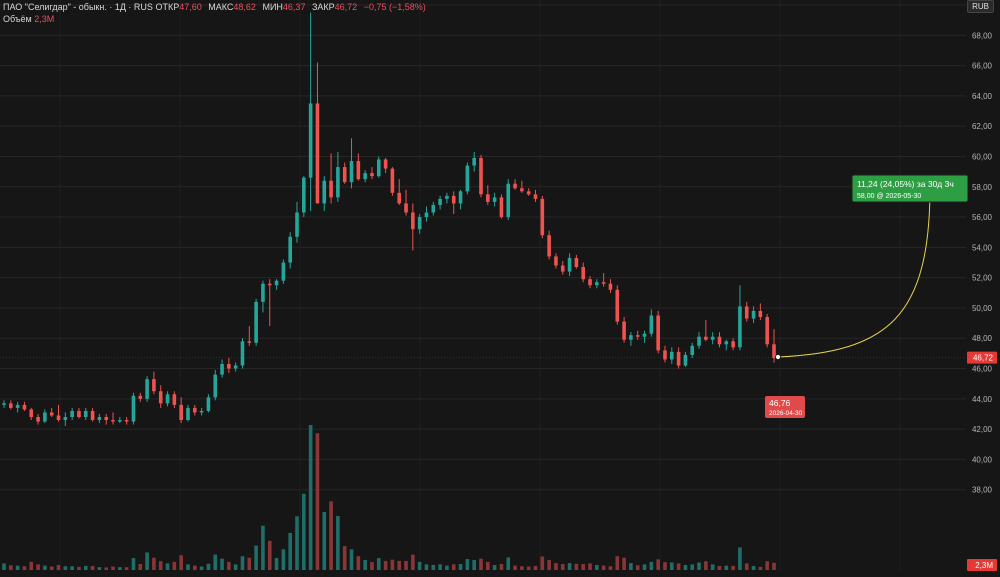 The image size is (1000, 577). I want to click on last-point-box, so click(785, 407).